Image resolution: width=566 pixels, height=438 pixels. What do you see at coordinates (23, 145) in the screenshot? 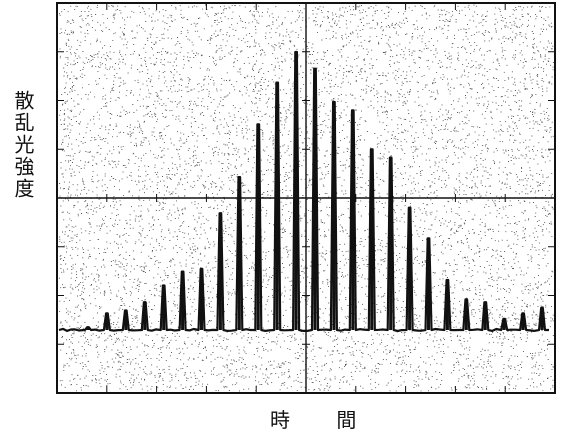
I see `y-axis-label: 散乱光強度` at bounding box center [23, 145].